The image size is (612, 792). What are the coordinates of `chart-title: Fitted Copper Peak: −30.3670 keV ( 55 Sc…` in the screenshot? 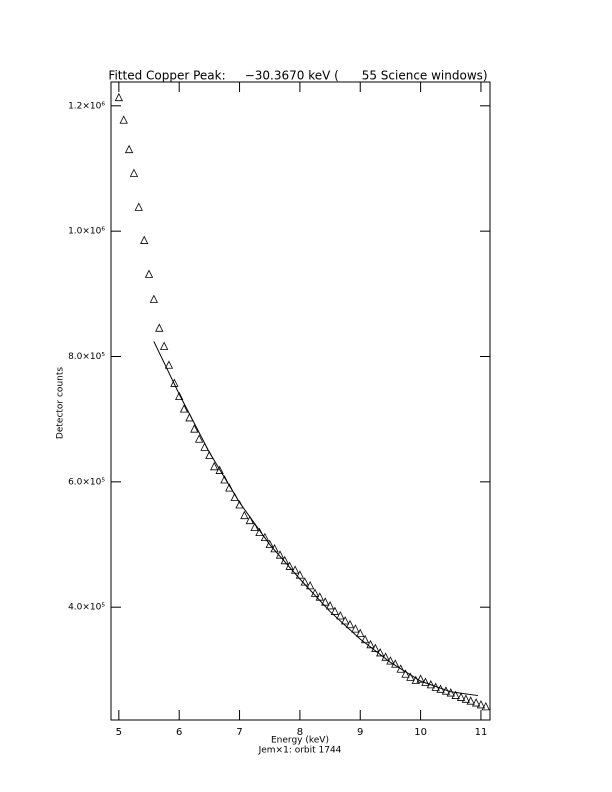 It's located at (297, 76).